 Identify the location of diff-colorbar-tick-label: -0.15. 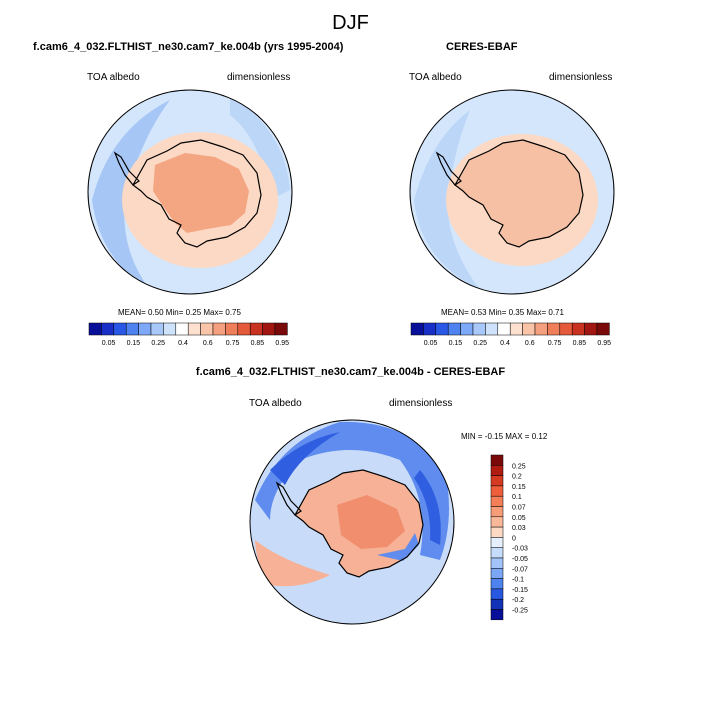
(520, 590).